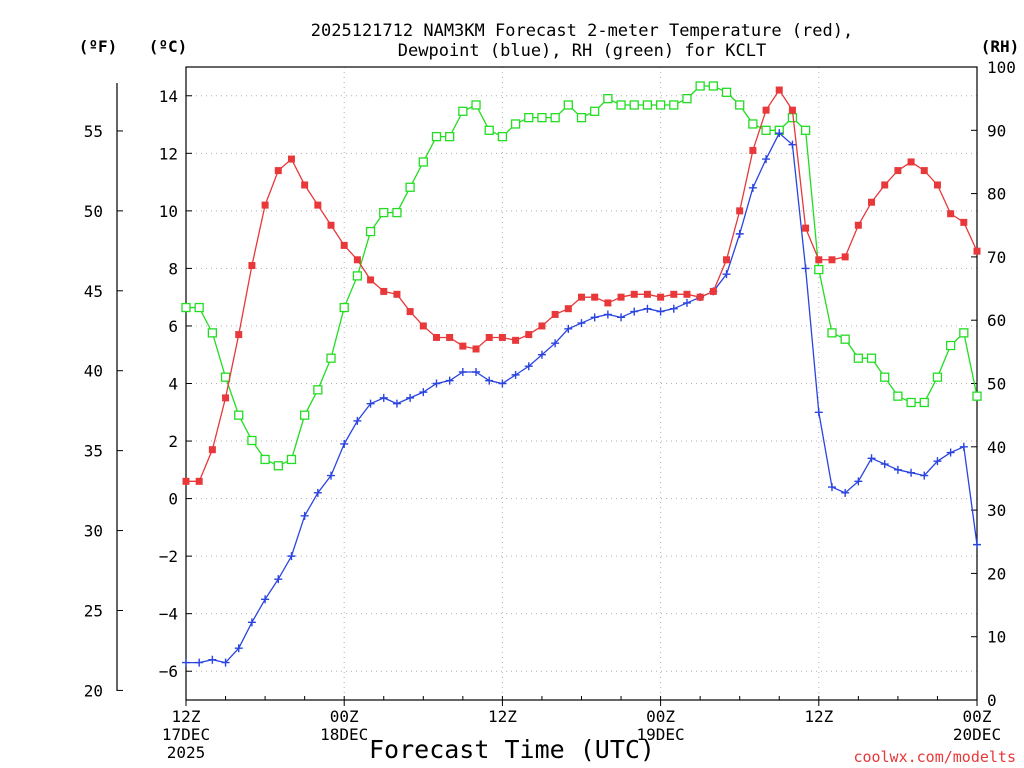  I want to click on celsius-tick-label: −4, so click(168, 614).